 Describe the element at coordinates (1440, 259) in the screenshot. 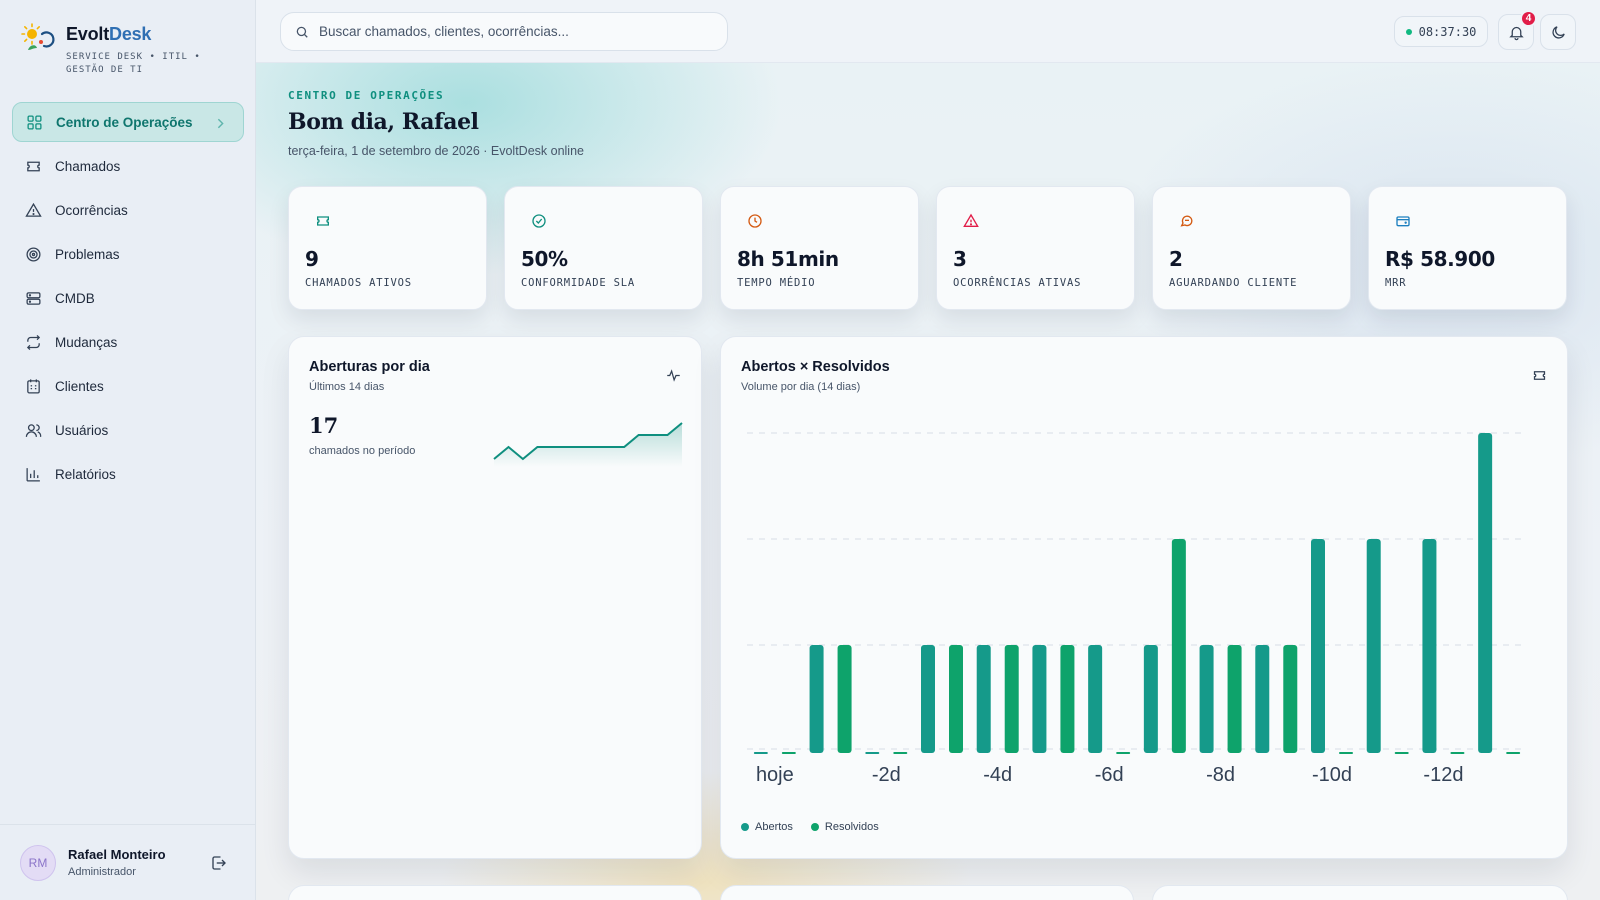

I see `kpi-value: R$ 58.900` at that location.